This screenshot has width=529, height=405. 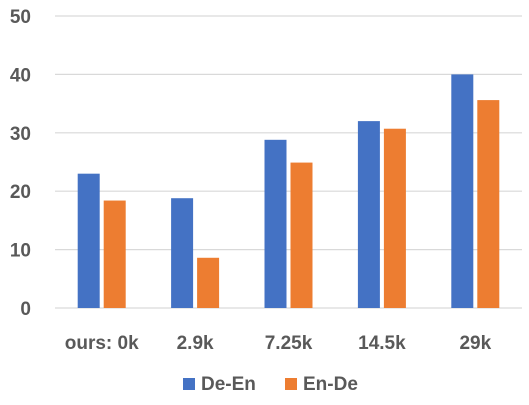 What do you see at coordinates (291, 384) in the screenshot?
I see `legend-swatch-en-de` at bounding box center [291, 384].